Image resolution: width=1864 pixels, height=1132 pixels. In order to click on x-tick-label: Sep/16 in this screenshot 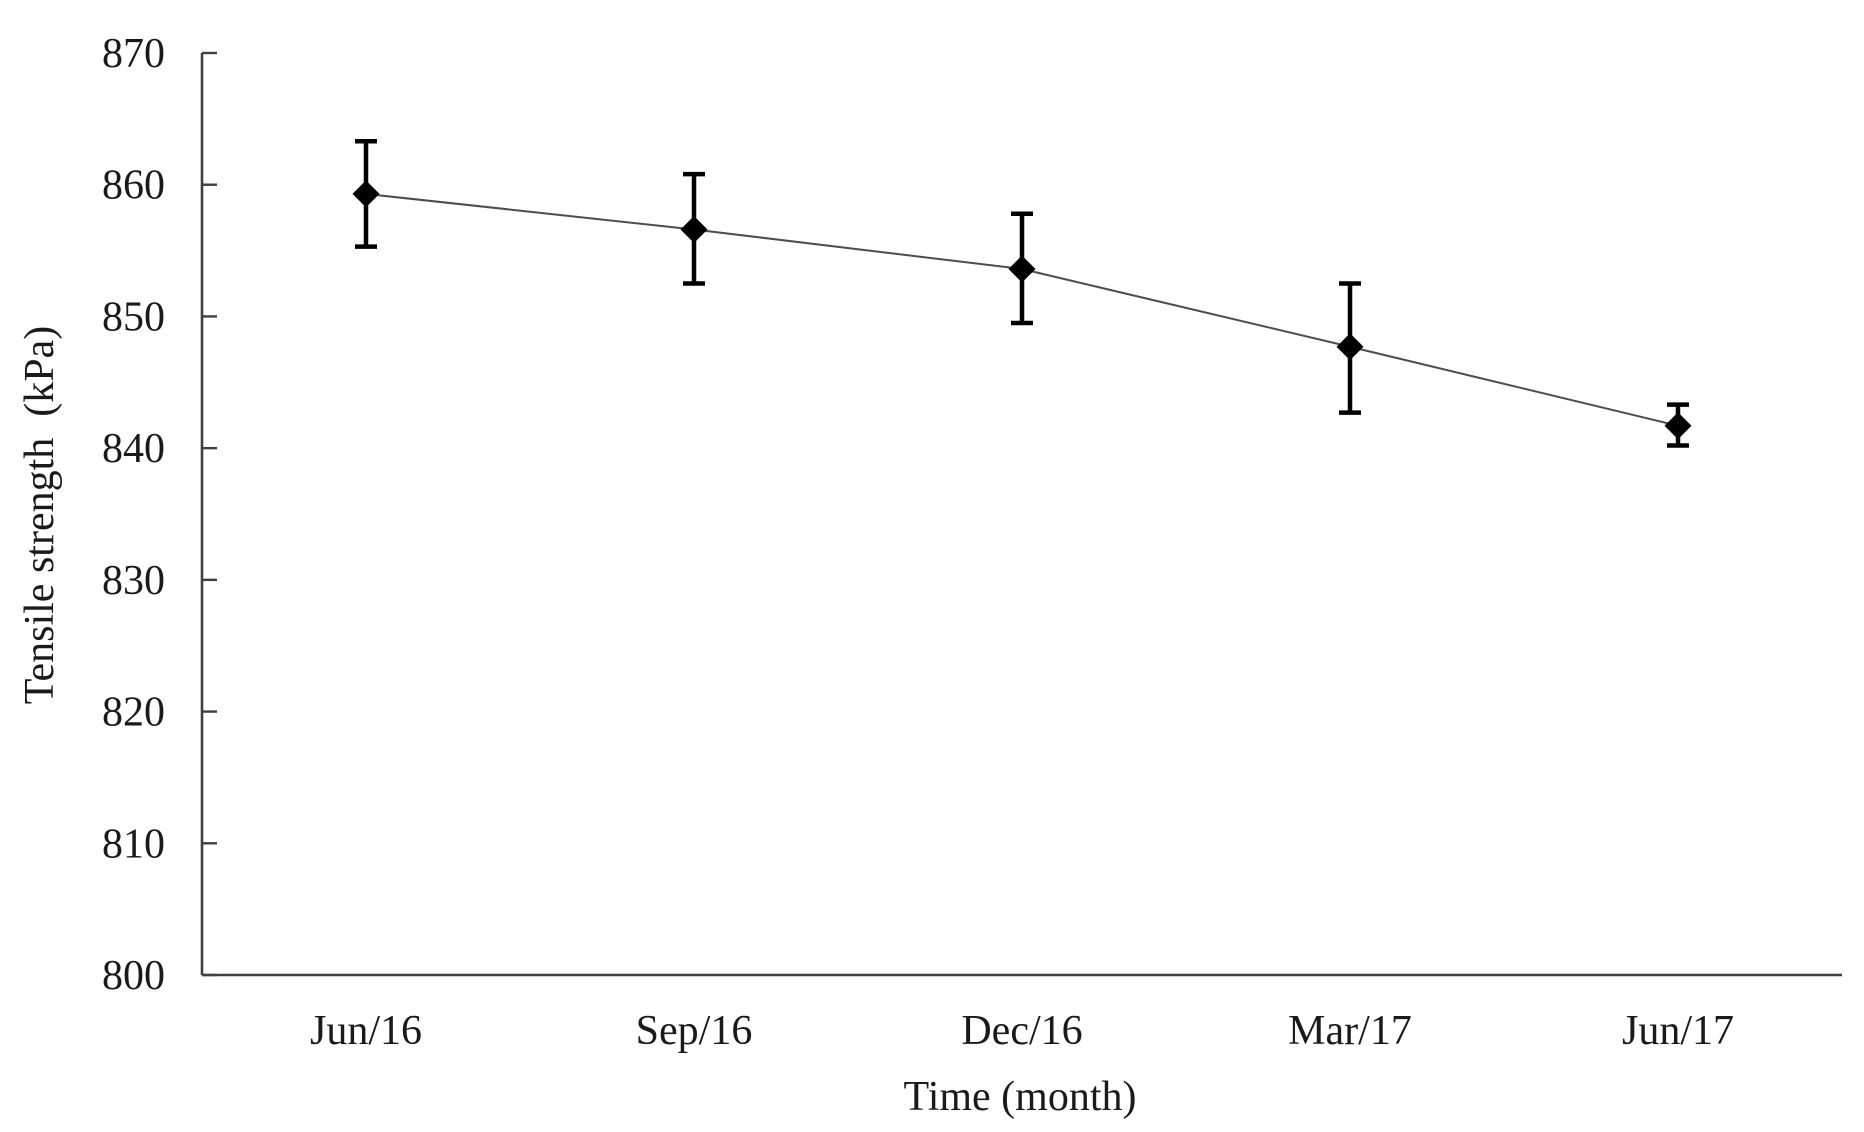, I will do `click(694, 1031)`.